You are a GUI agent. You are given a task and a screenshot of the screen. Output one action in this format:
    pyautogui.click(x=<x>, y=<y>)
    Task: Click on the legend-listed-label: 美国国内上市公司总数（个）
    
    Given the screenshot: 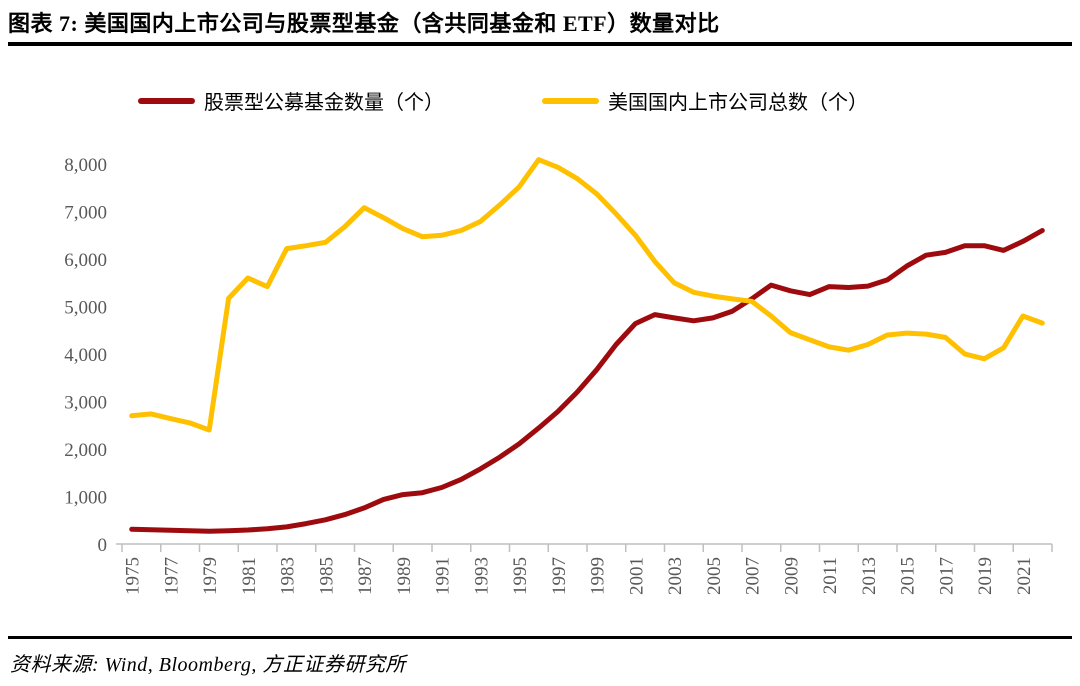 What is the action you would take?
    pyautogui.click(x=738, y=103)
    